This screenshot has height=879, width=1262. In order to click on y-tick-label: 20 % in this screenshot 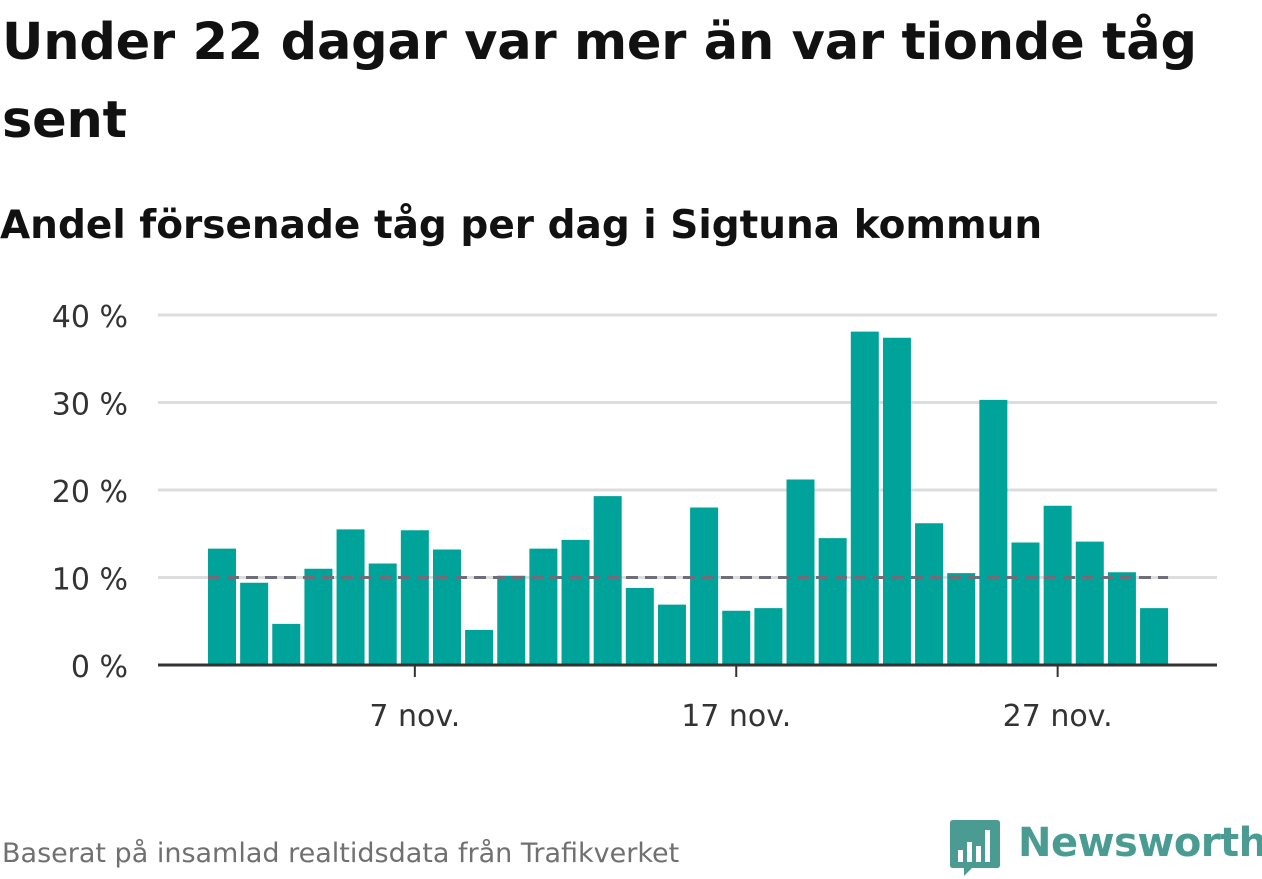, I will do `click(90, 492)`.